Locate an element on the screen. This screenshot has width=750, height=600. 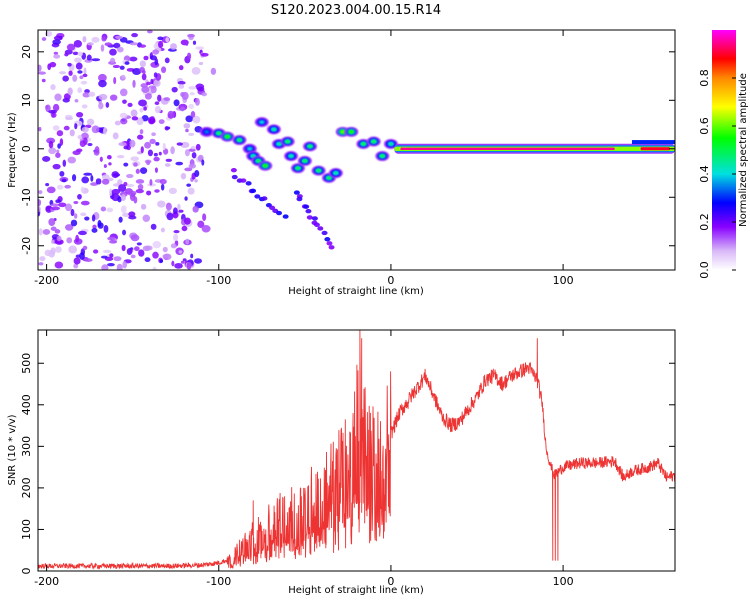
spectrogram-ytick-label: 10 is located at coordinates (26, 100).